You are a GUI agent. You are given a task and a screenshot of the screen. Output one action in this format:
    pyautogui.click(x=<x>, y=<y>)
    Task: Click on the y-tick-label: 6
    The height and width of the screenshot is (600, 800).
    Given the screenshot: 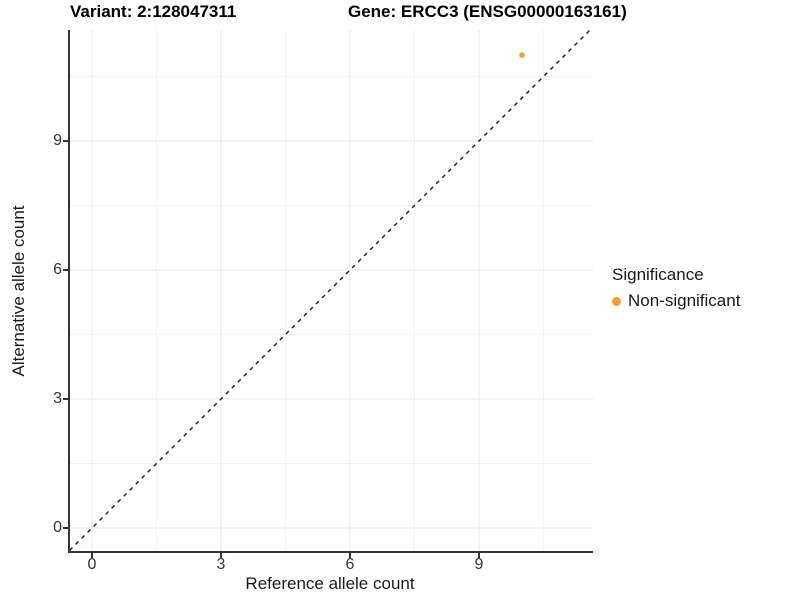 What is the action you would take?
    pyautogui.click(x=57, y=269)
    